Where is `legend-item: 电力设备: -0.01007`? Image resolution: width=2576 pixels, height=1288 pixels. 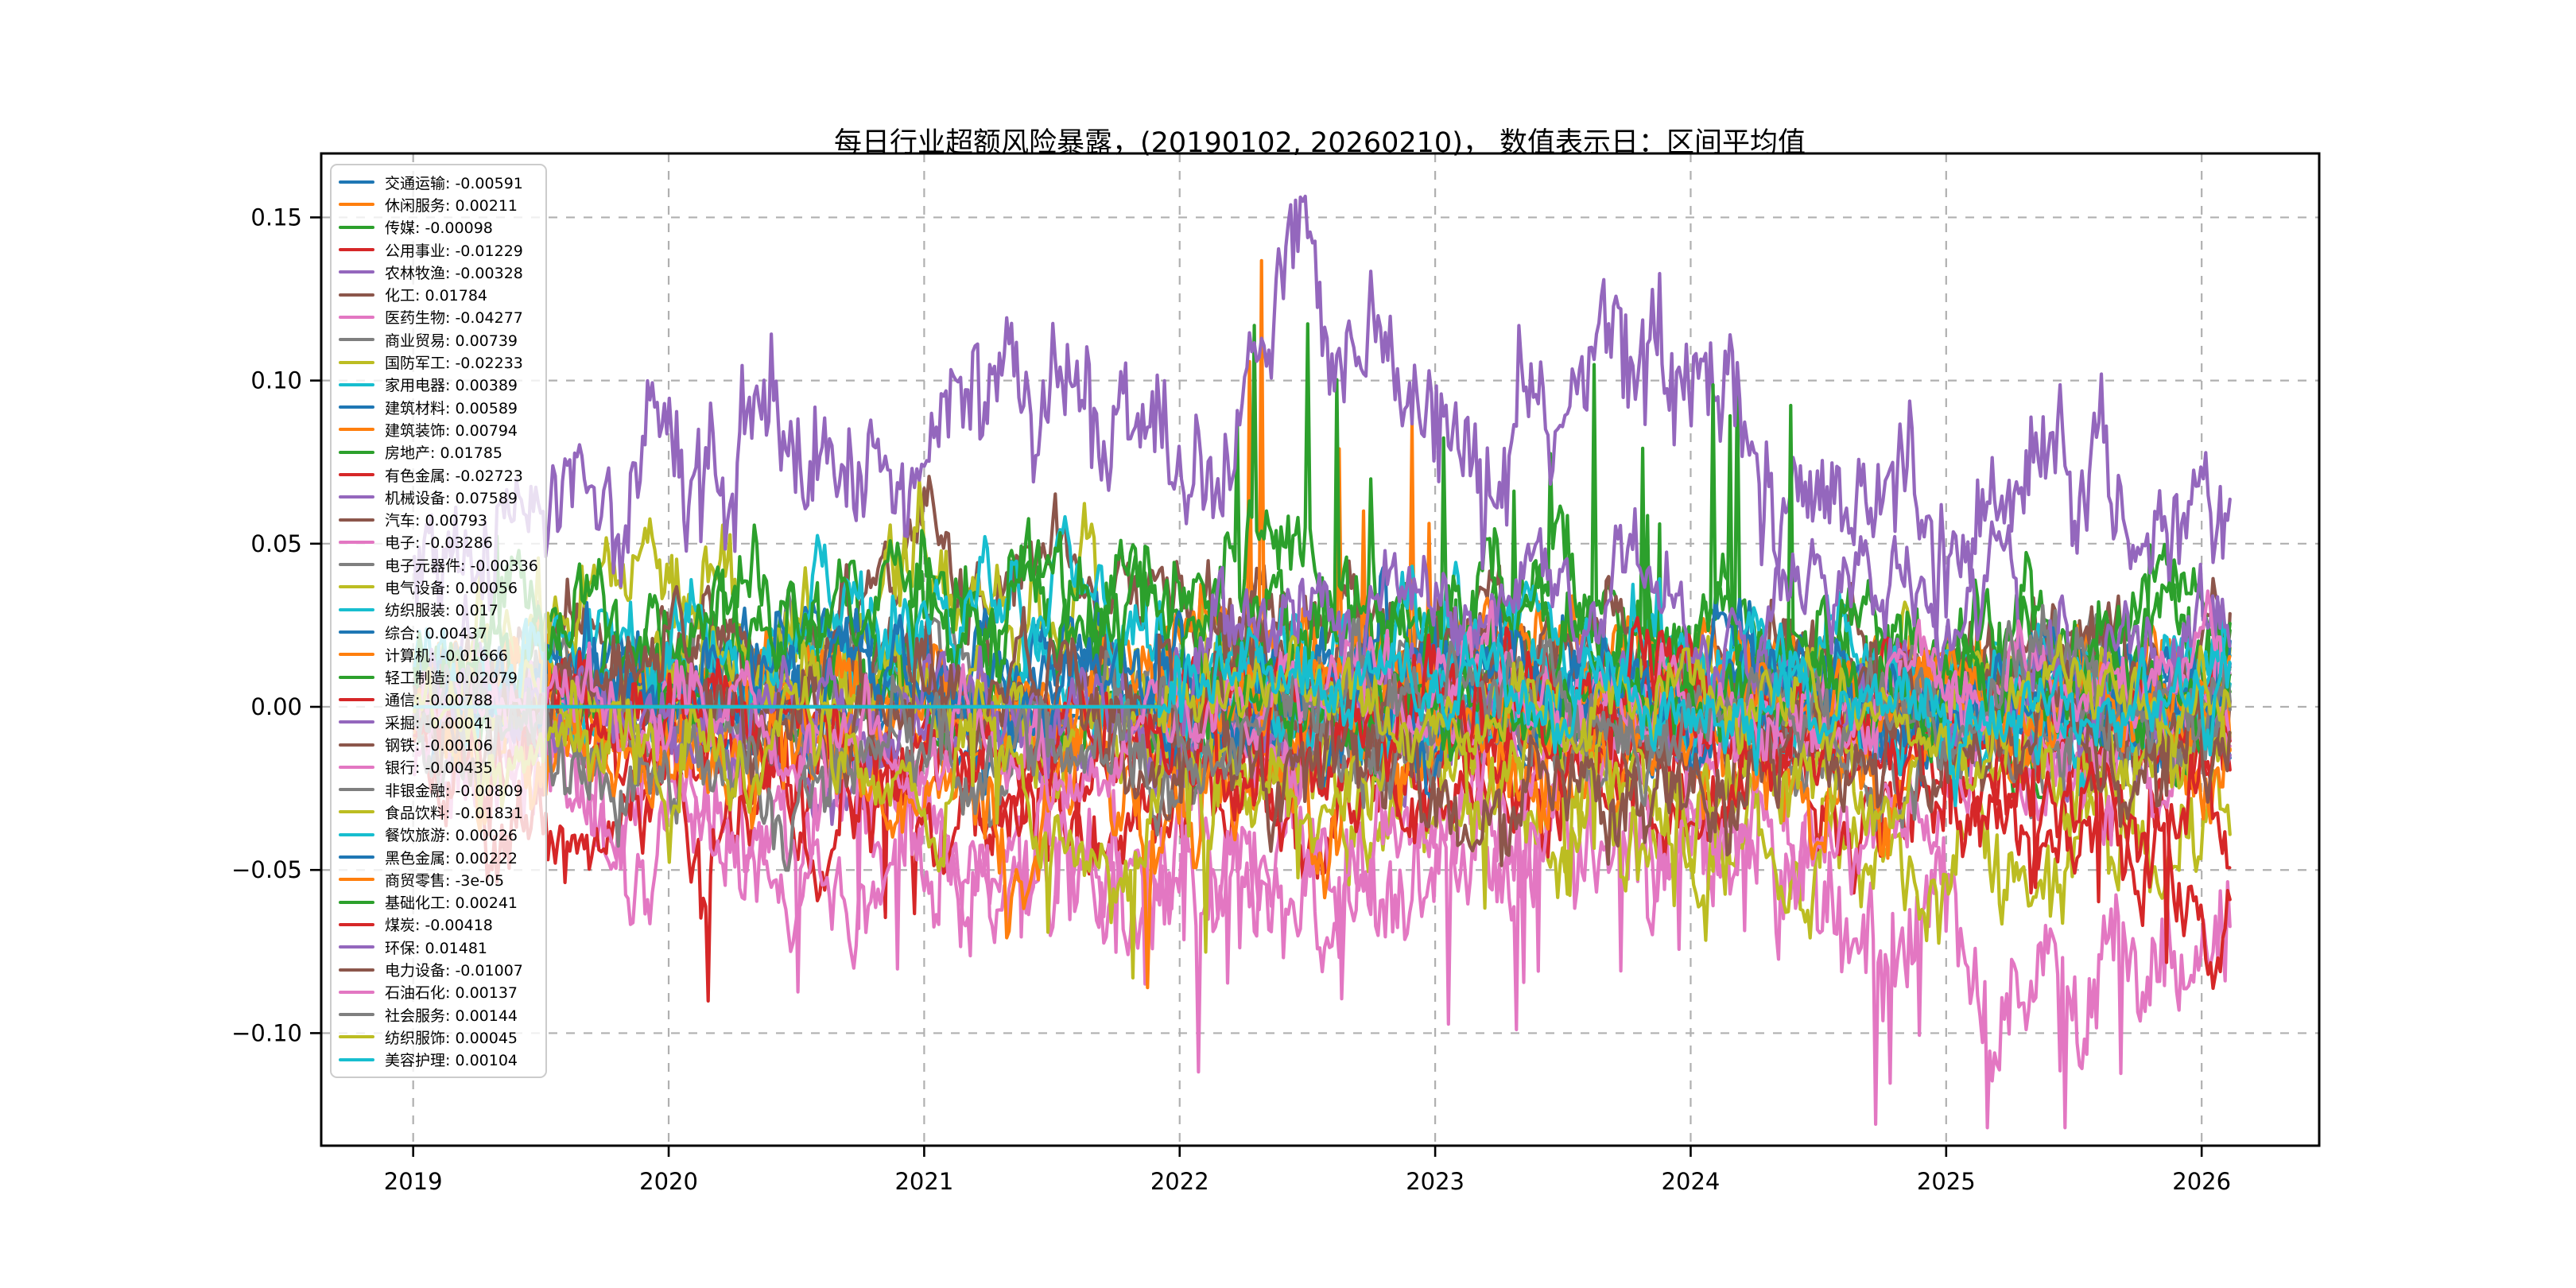
legend-item: 电力设备: -0.01007 is located at coordinates (442, 969).